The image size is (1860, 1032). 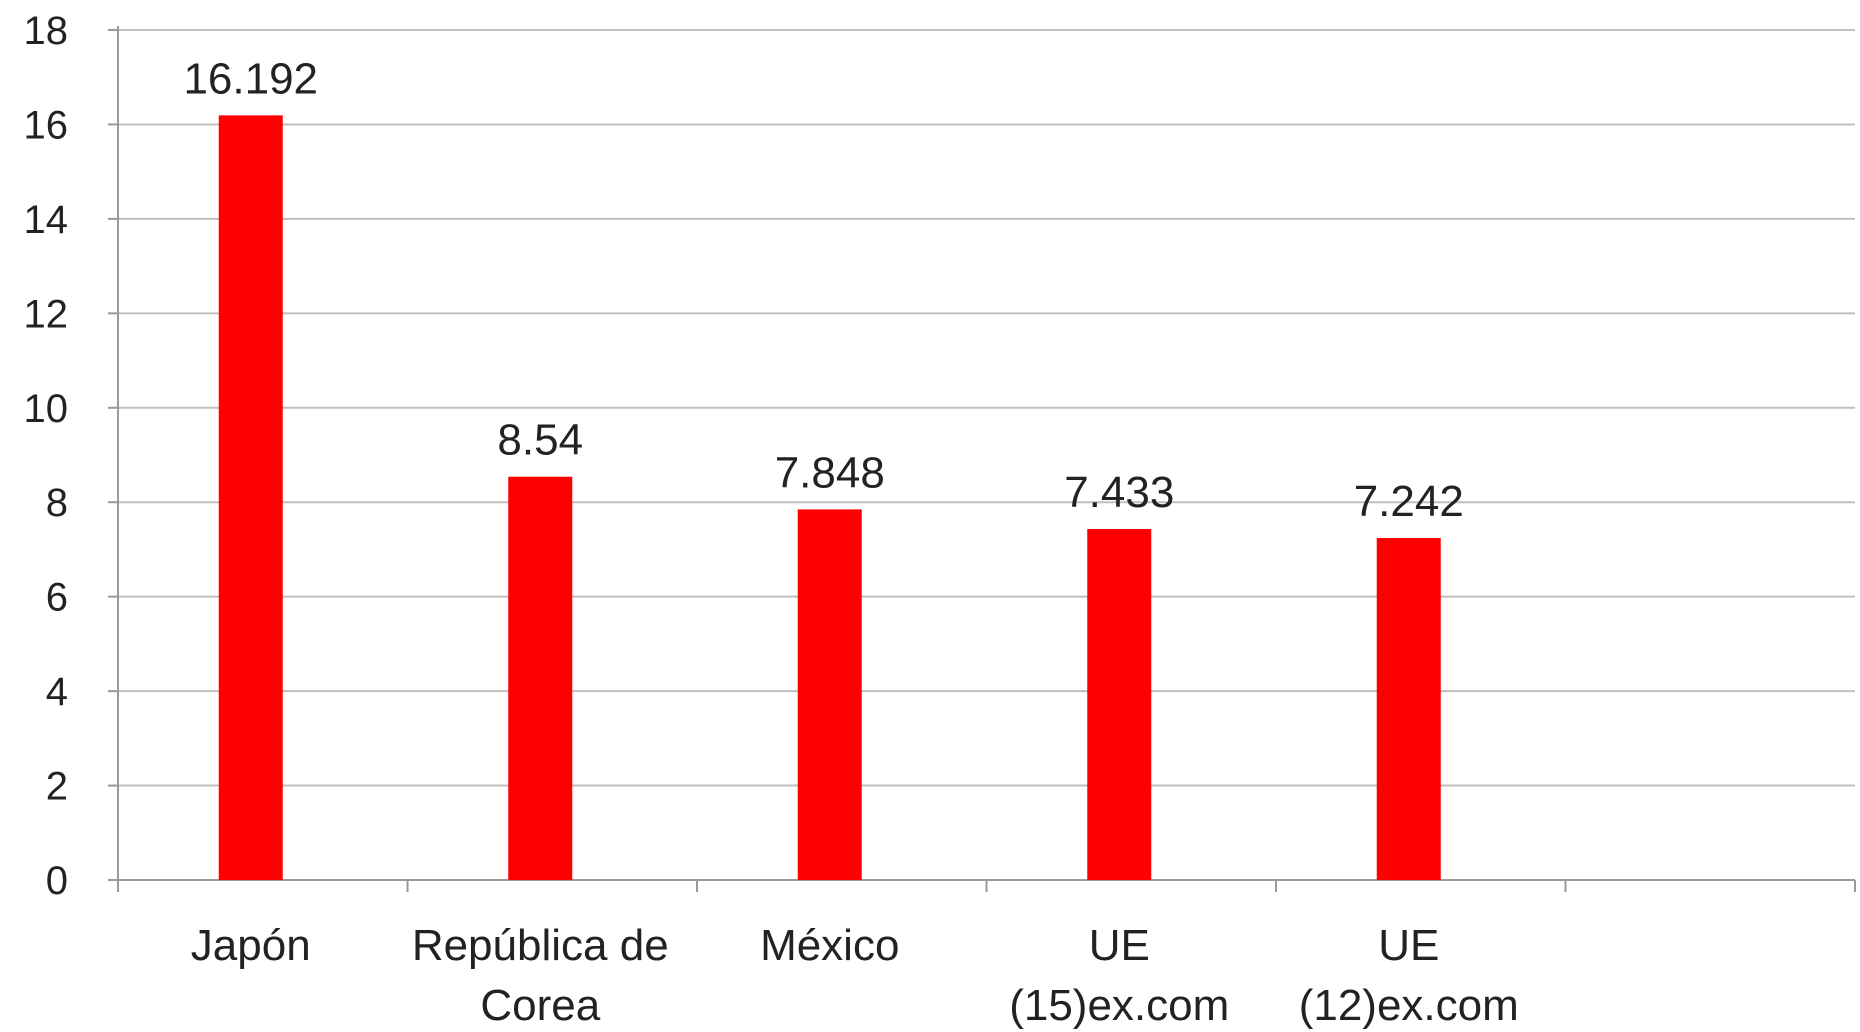 What do you see at coordinates (1409, 1005) in the screenshot?
I see `x-category-label: (12)ex.com` at bounding box center [1409, 1005].